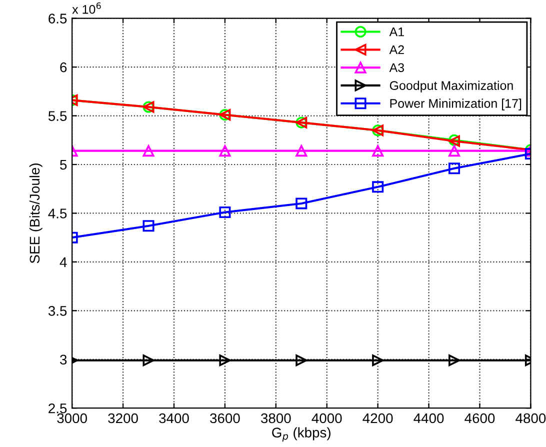 The height and width of the screenshot is (447, 546). Describe the element at coordinates (327, 418) in the screenshot. I see `x-tick-label: 4000` at that location.